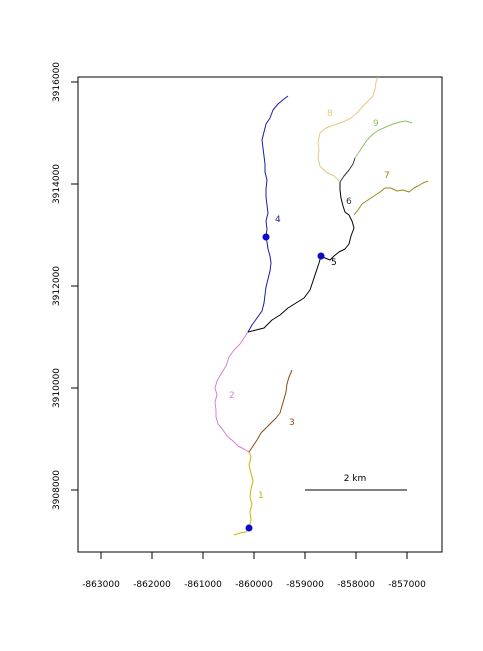  What do you see at coordinates (356, 585) in the screenshot?
I see `x-tick-label: -858000` at bounding box center [356, 585].